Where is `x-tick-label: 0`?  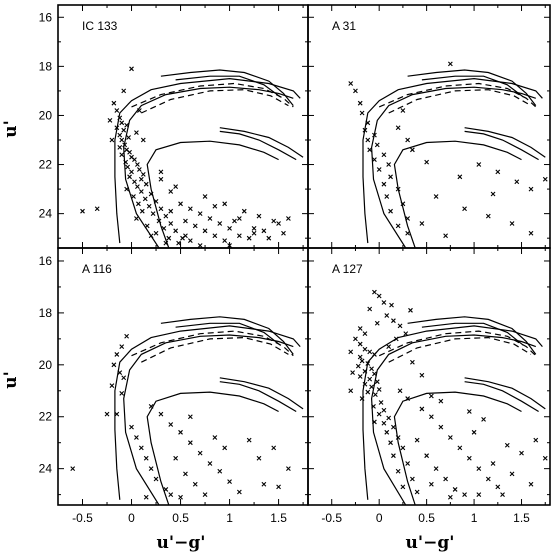 x-tick-label: 0 is located at coordinates (379, 518).